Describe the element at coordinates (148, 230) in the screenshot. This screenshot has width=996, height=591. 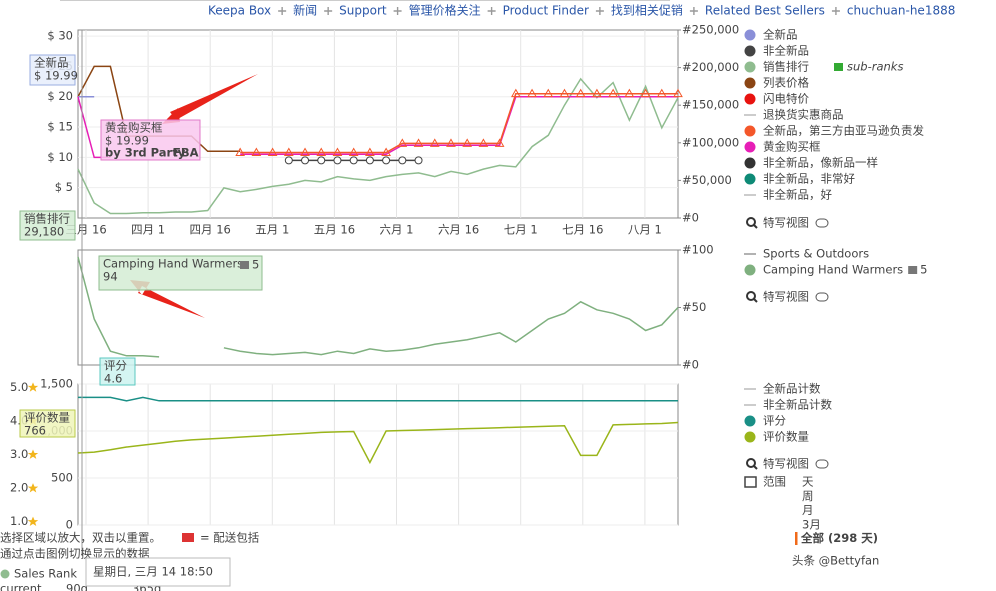
I see `x-tick-label: 四月 1` at that location.